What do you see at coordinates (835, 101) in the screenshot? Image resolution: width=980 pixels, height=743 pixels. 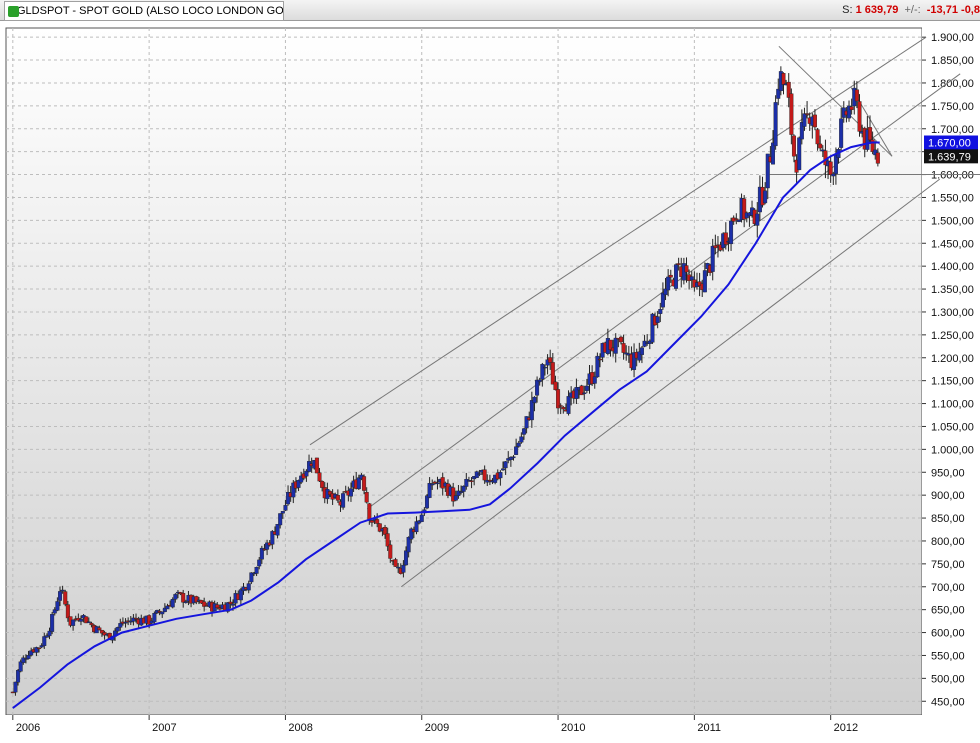 I see `trendline` at bounding box center [835, 101].